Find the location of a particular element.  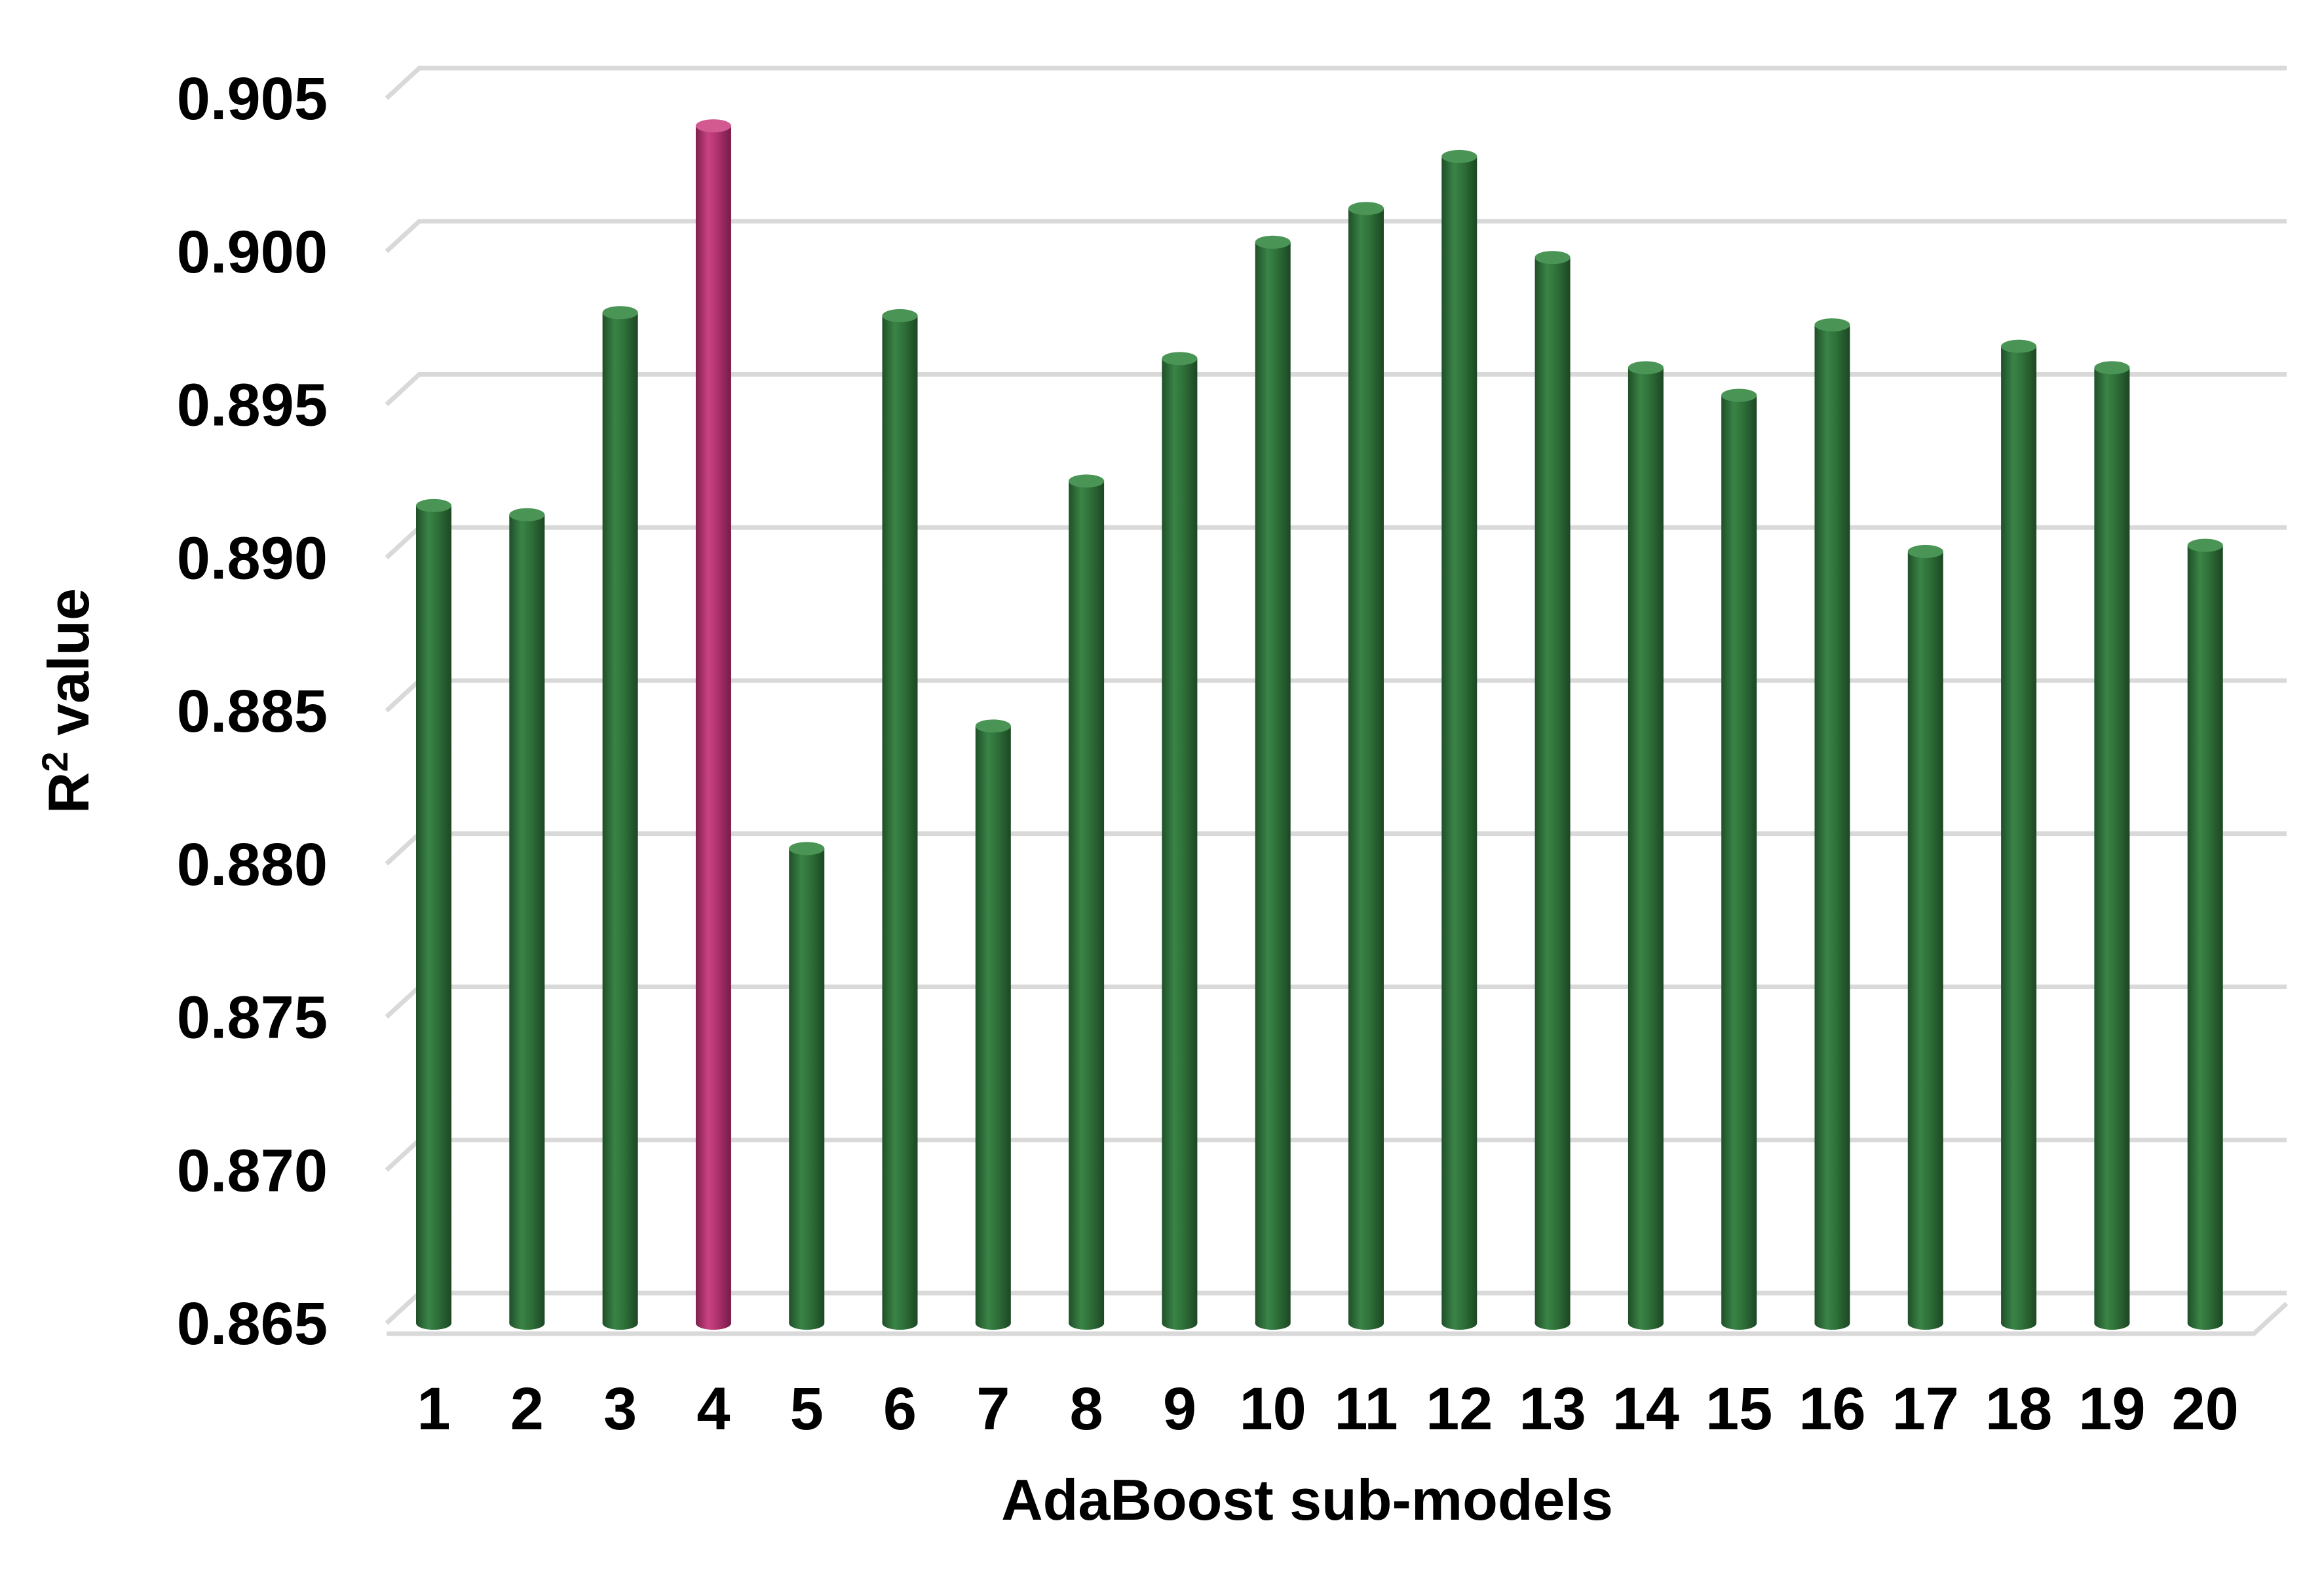

x-tick-label: 19 is located at coordinates (2112, 1409).